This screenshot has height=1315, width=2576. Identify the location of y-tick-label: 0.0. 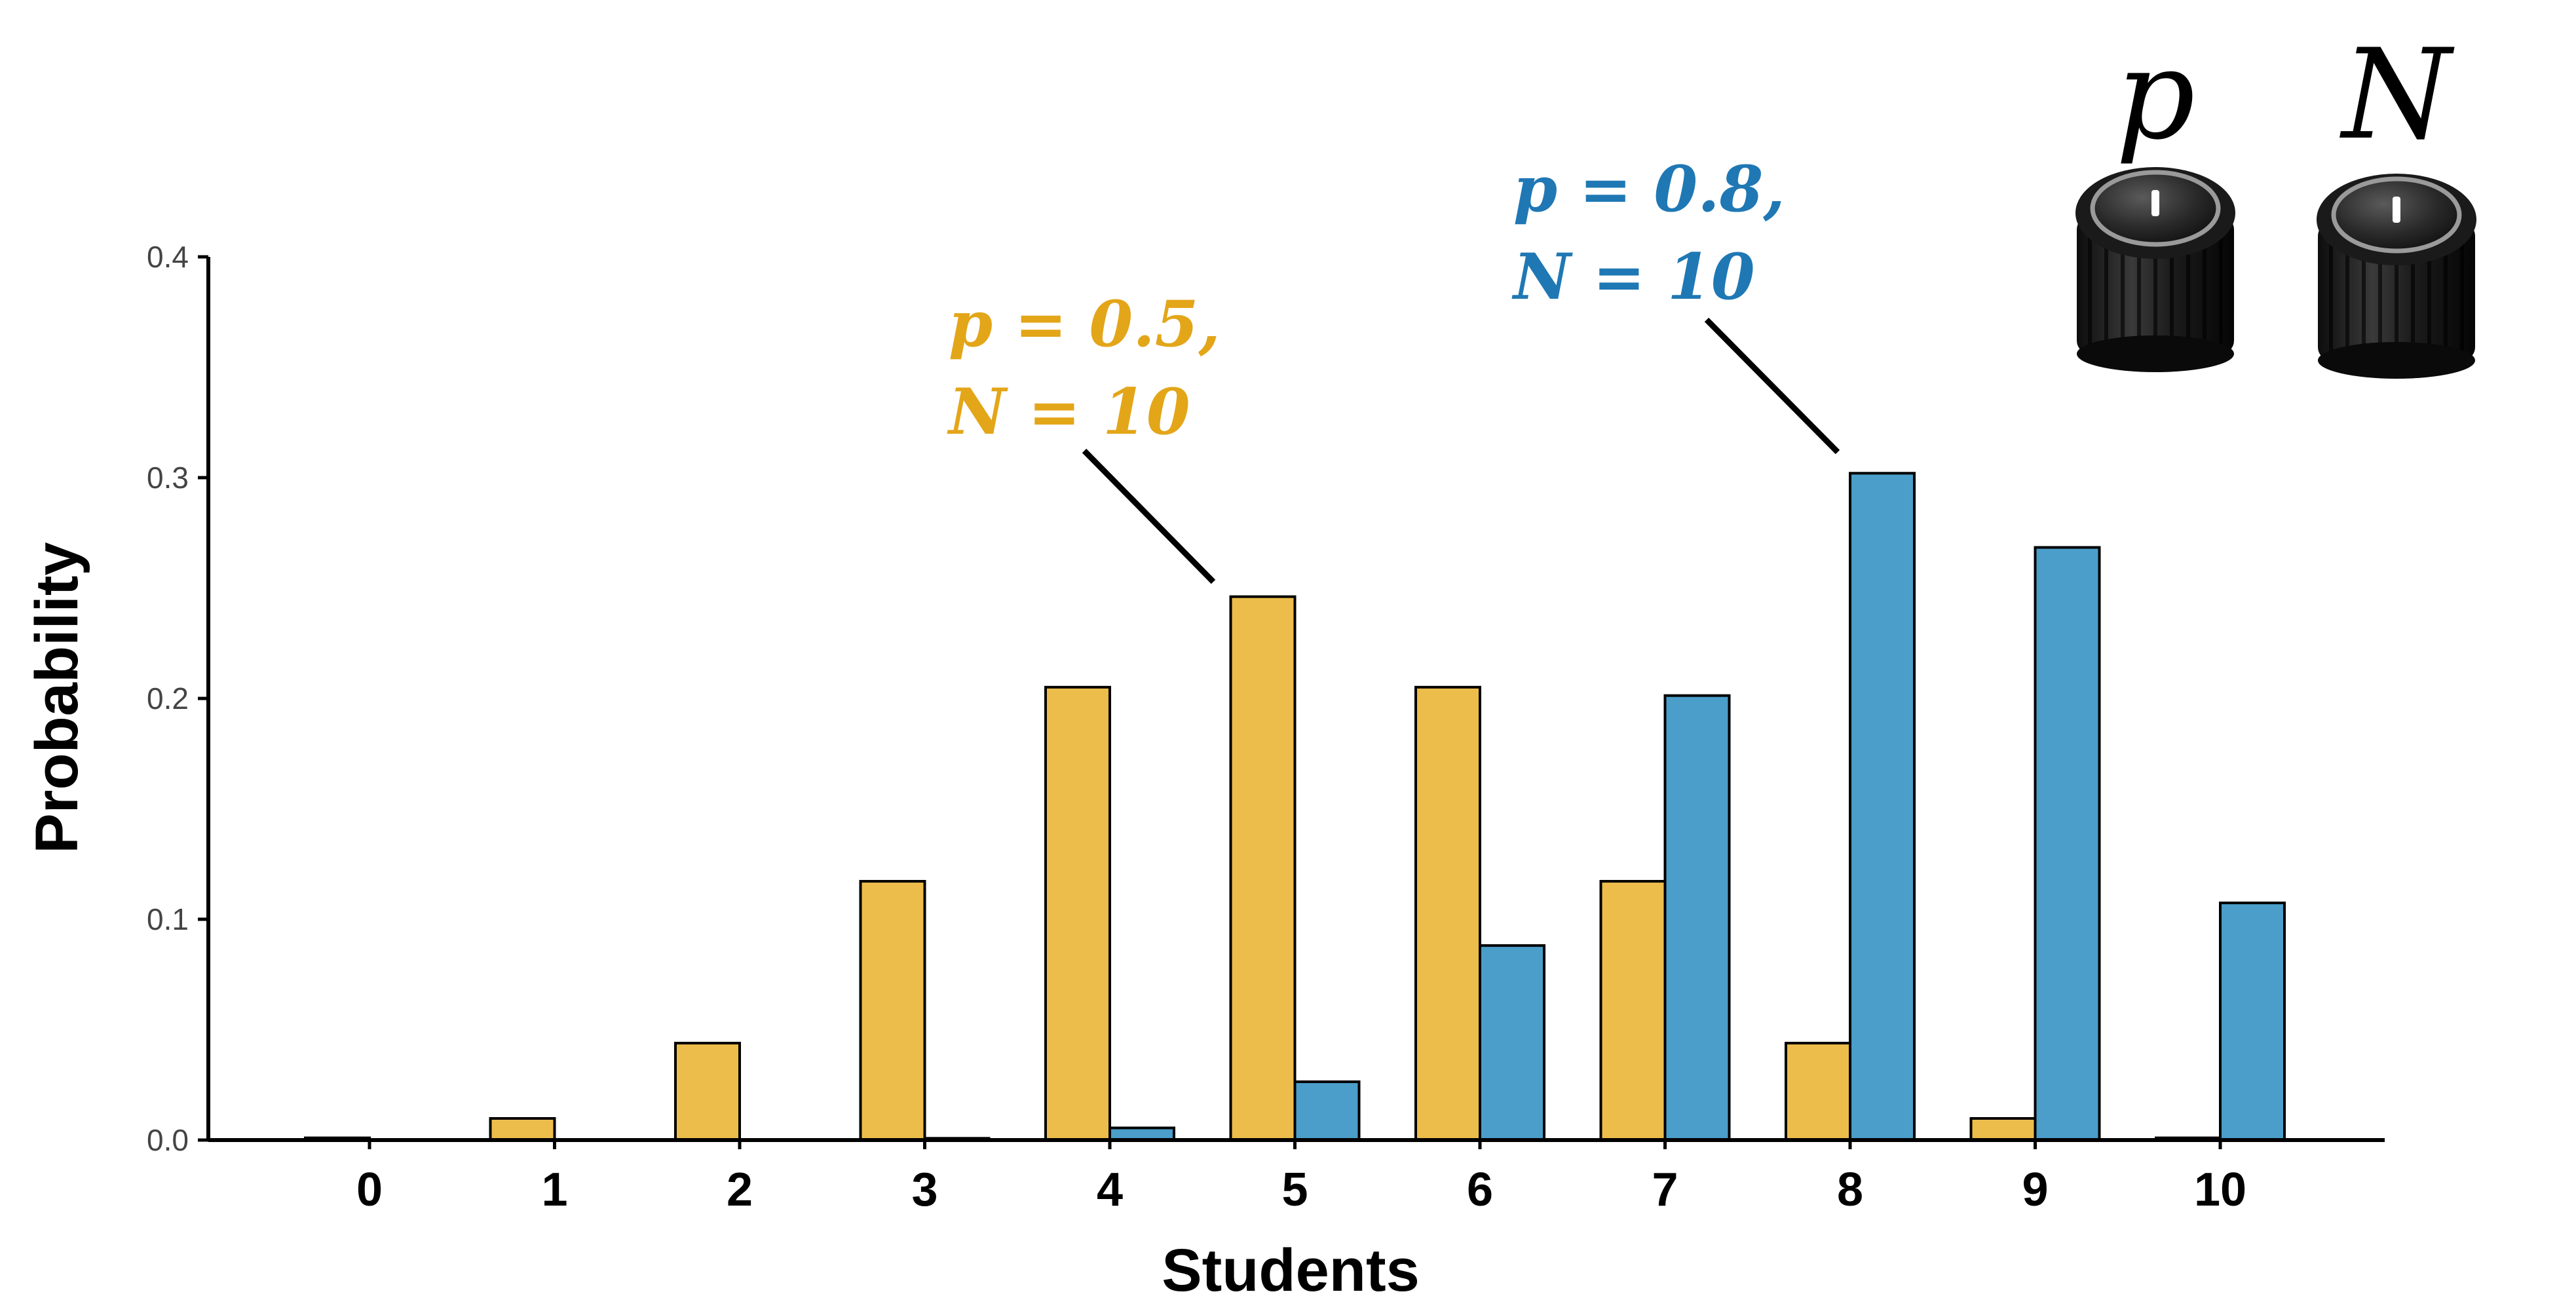
(168, 1140).